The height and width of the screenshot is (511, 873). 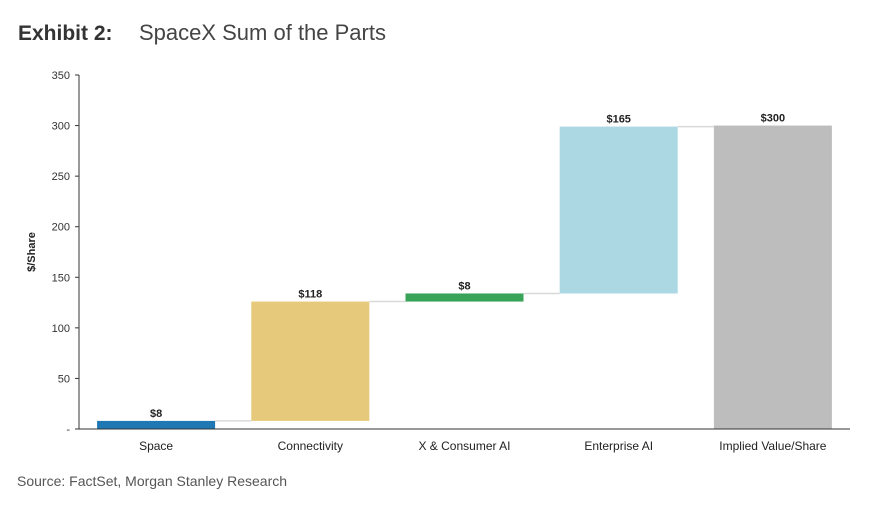 I want to click on y-tick-label: 250, so click(x=61, y=177).